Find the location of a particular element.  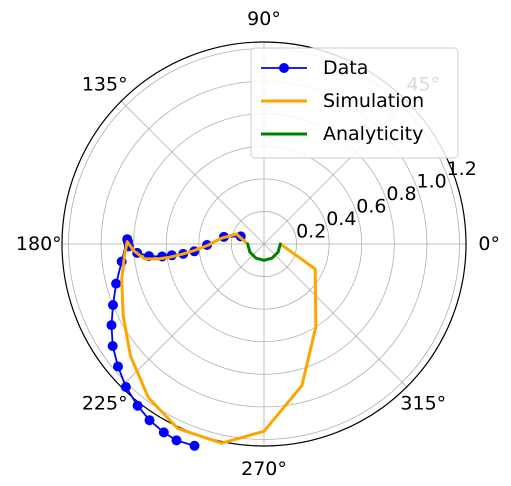

legend-simulation-label: Simulation is located at coordinates (373, 101).